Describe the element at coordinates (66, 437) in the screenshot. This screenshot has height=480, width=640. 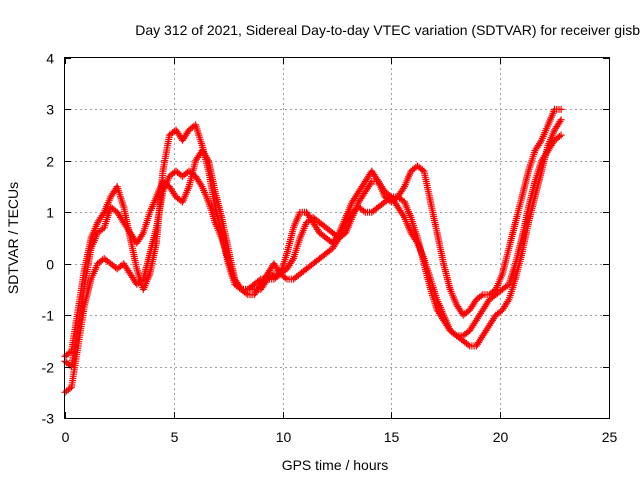
I see `x-tick-label: 0` at that location.